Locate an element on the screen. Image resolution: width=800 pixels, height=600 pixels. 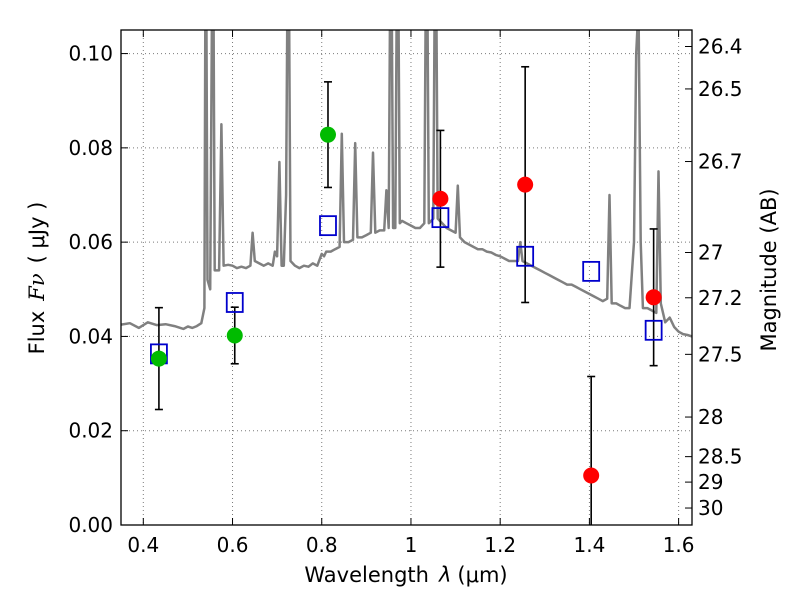
x-tick-label: 0.4 is located at coordinates (143, 545).